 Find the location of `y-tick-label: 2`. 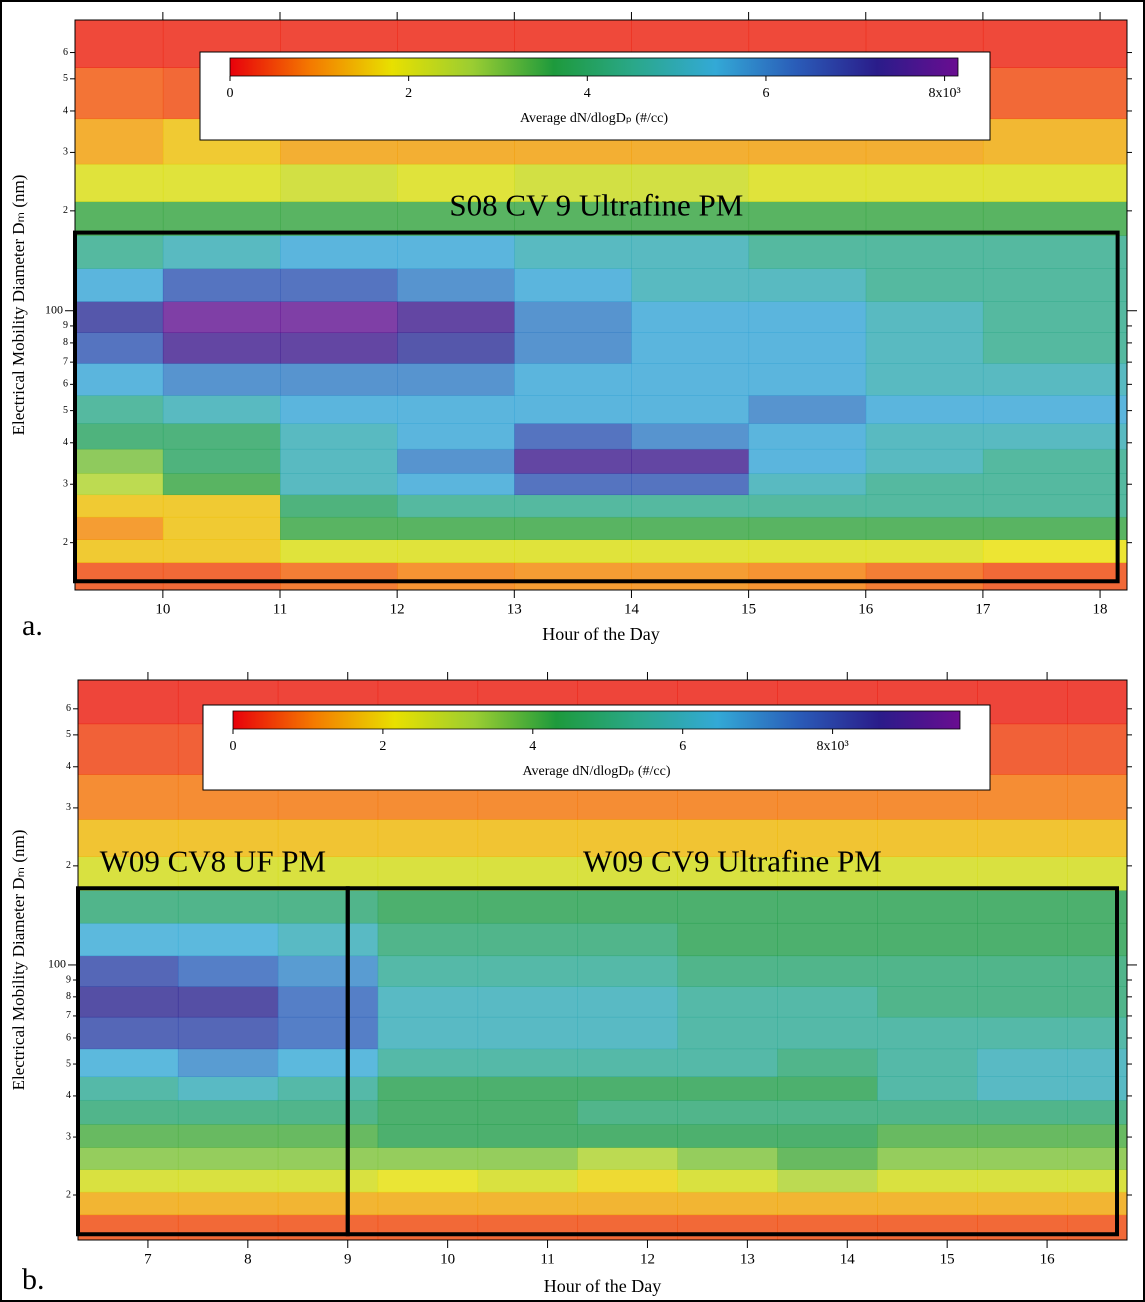

y-tick-label: 2 is located at coordinates (68, 1194).